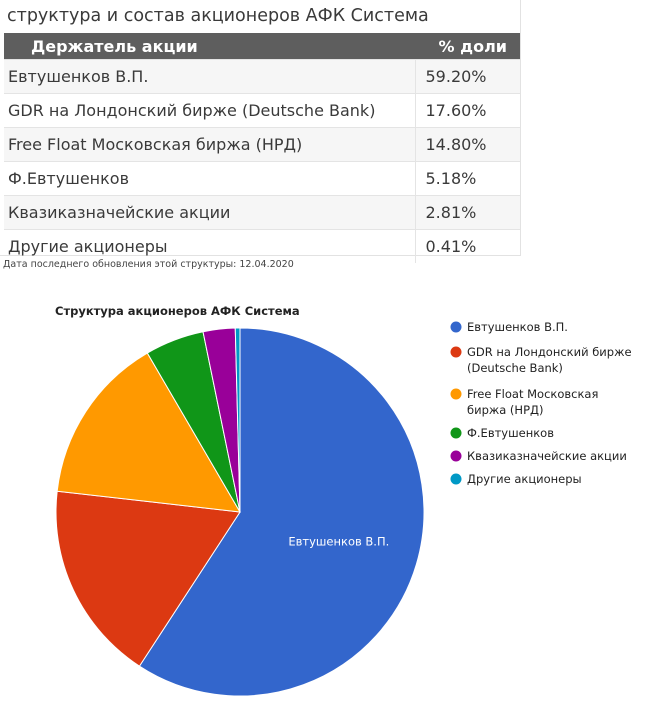 The height and width of the screenshot is (720, 661). What do you see at coordinates (467, 76) in the screenshot?
I see `share-cell: 59.20%` at bounding box center [467, 76].